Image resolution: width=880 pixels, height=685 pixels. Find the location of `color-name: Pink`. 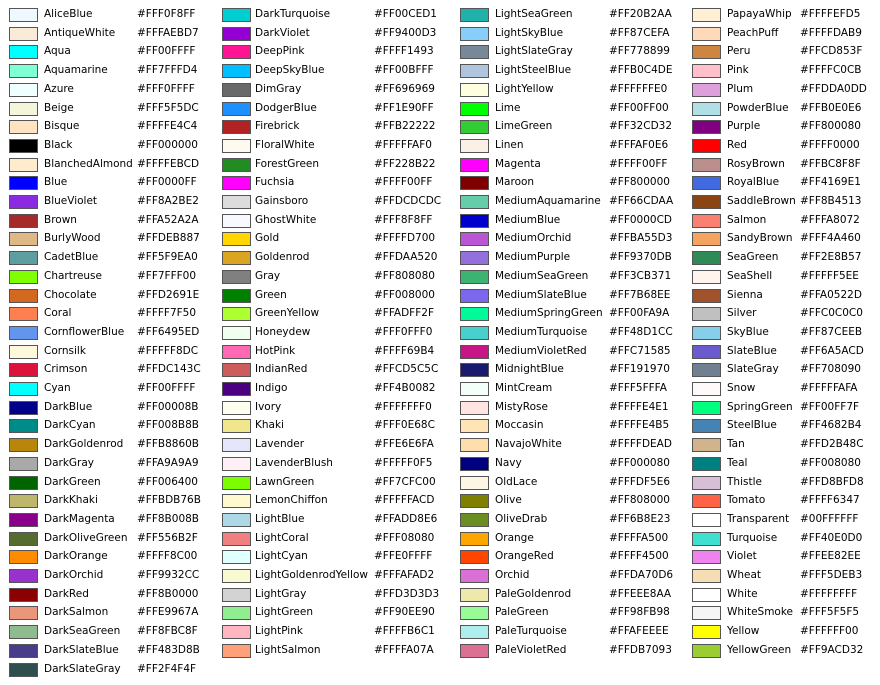

color-name: Pink is located at coordinates (738, 70).